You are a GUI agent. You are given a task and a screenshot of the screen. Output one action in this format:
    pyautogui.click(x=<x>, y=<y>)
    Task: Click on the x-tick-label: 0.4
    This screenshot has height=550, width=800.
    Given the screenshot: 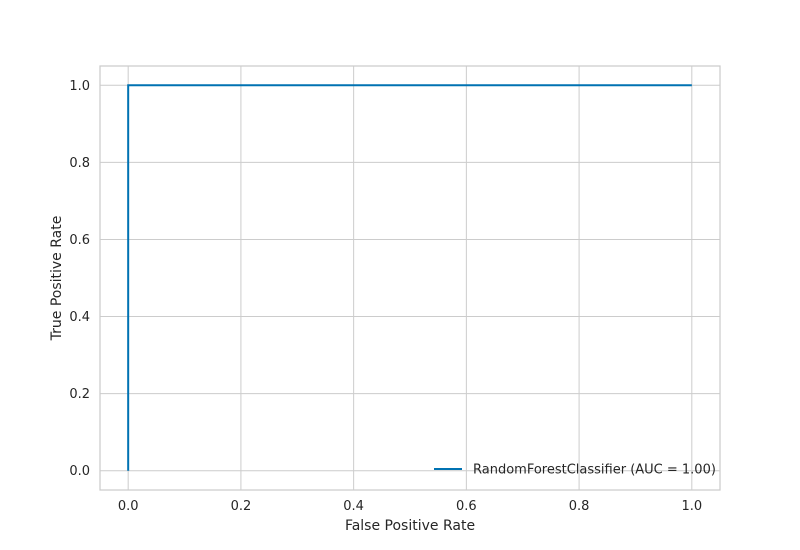 What is the action you would take?
    pyautogui.click(x=353, y=506)
    